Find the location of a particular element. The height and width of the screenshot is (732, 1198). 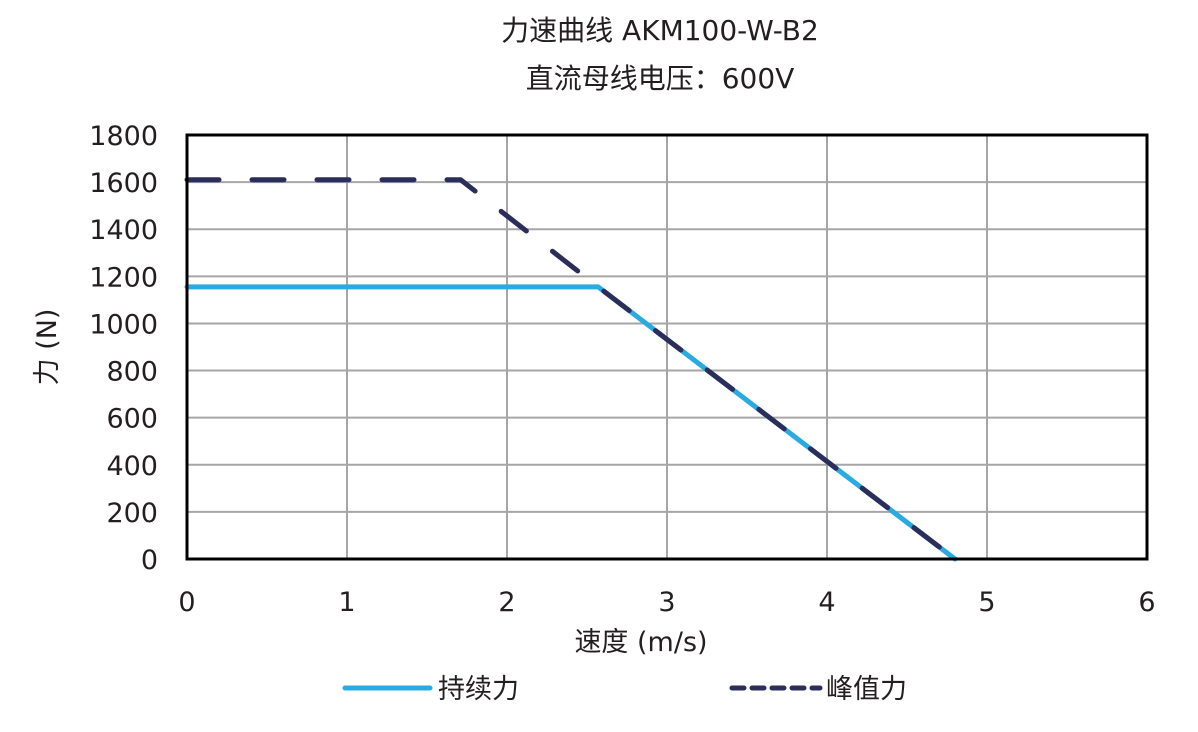

x-tick-label: 2 is located at coordinates (506, 602).